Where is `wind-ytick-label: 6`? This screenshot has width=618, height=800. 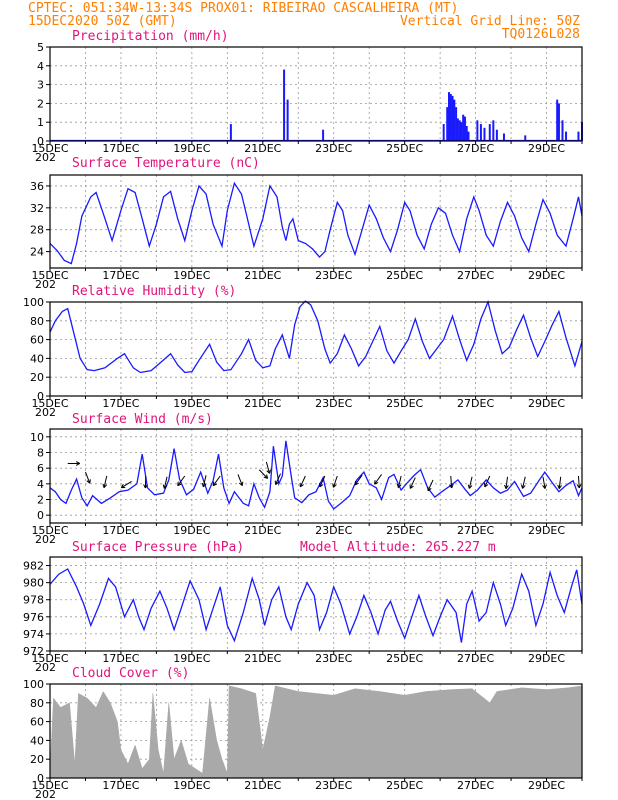 wind-ytick-label: 6 is located at coordinates (40, 468).